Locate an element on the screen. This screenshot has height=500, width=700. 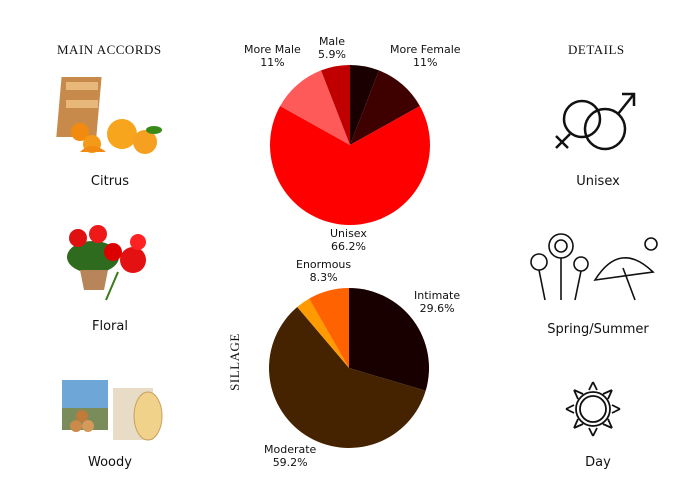
pie-slice-male is located at coordinates (335, 105).